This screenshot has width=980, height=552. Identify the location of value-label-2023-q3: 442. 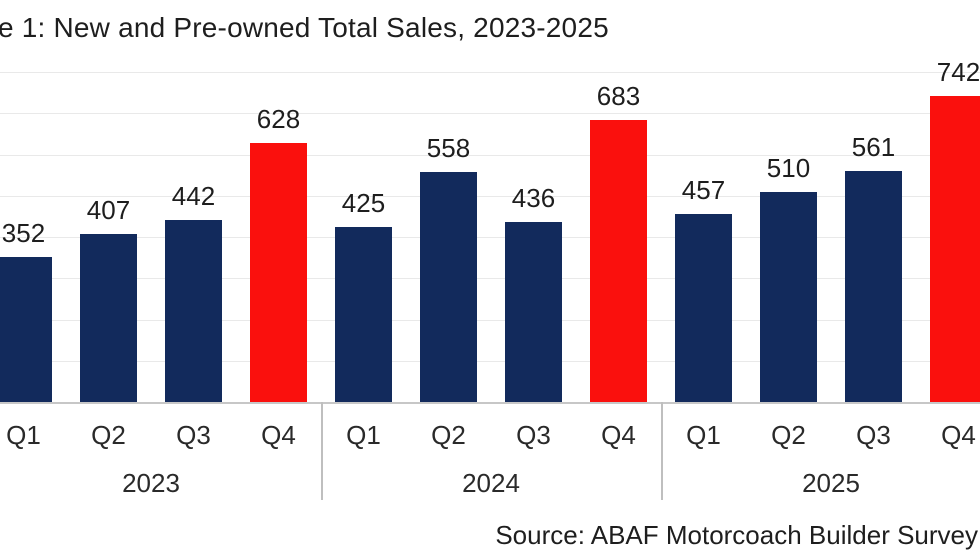
(193, 195).